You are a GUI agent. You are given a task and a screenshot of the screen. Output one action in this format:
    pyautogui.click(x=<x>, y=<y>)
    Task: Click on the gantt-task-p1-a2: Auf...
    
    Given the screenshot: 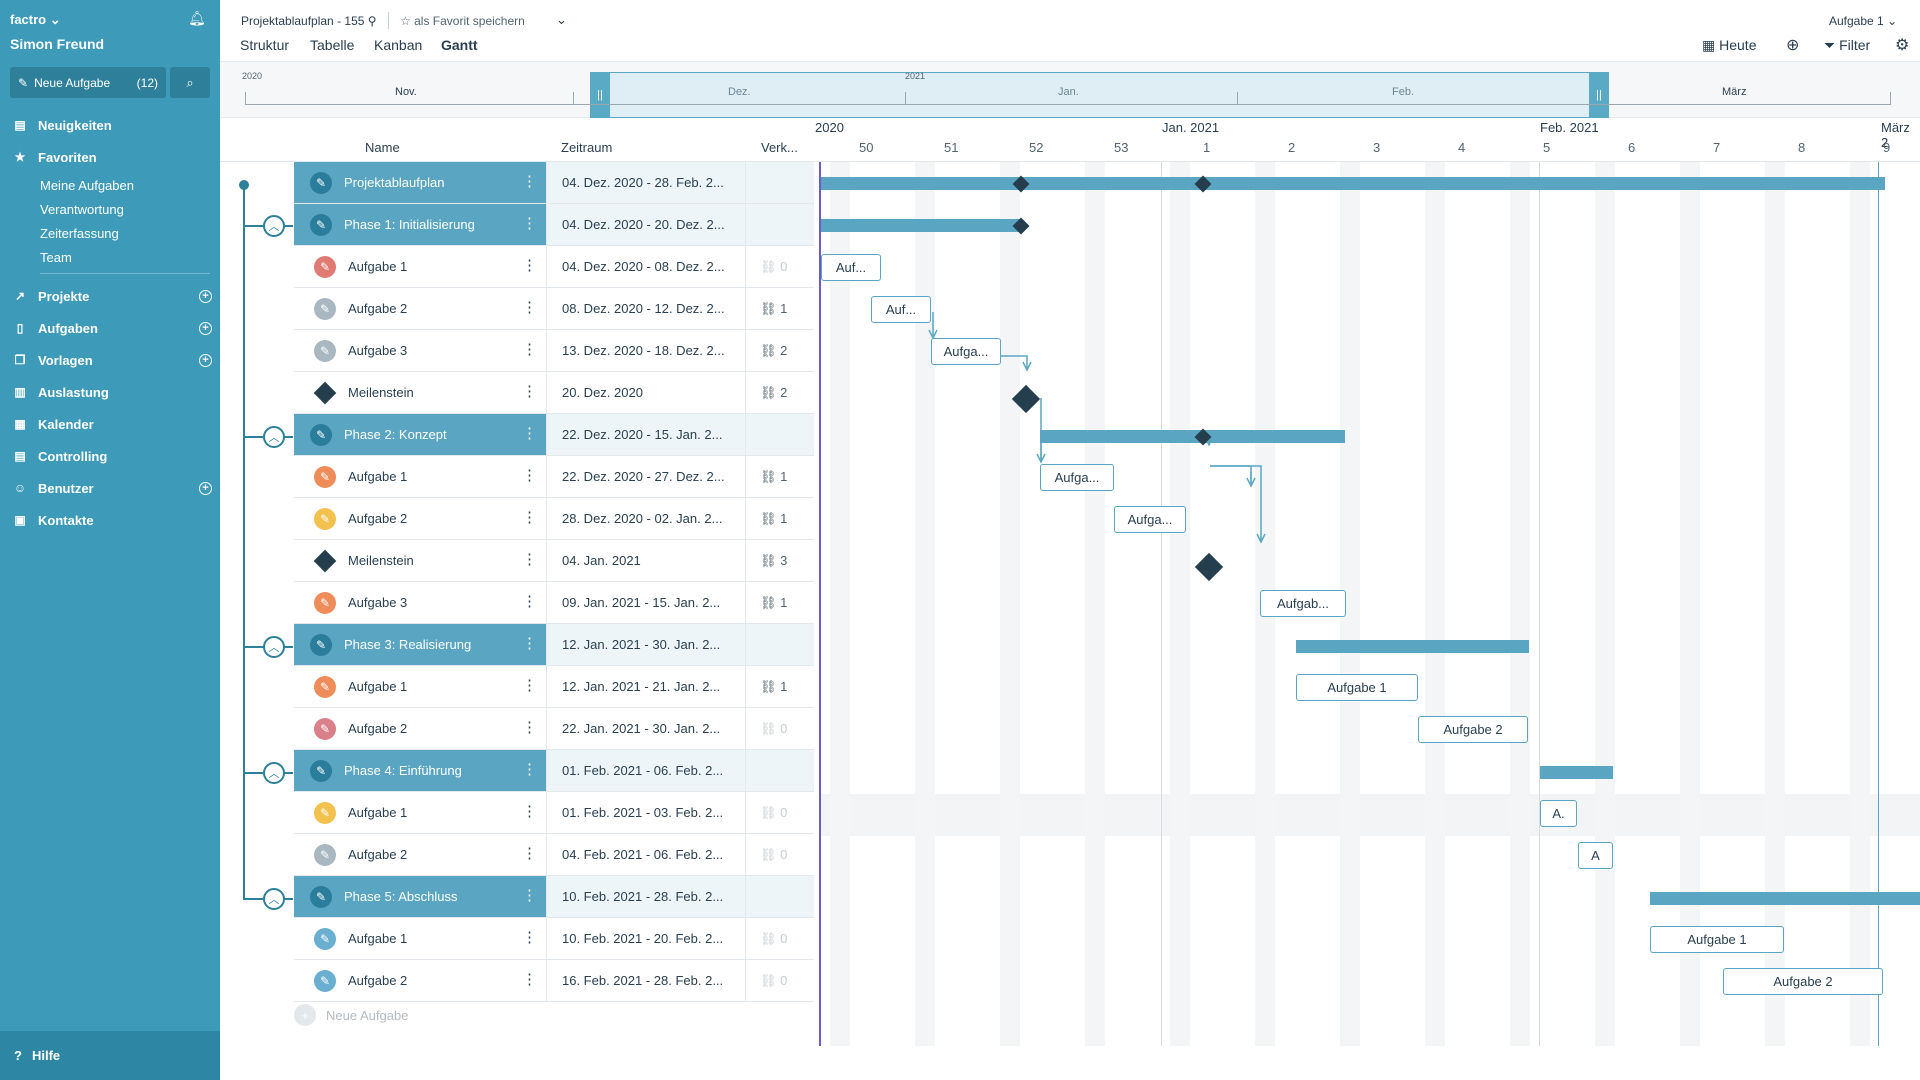 What is the action you would take?
    pyautogui.click(x=901, y=309)
    